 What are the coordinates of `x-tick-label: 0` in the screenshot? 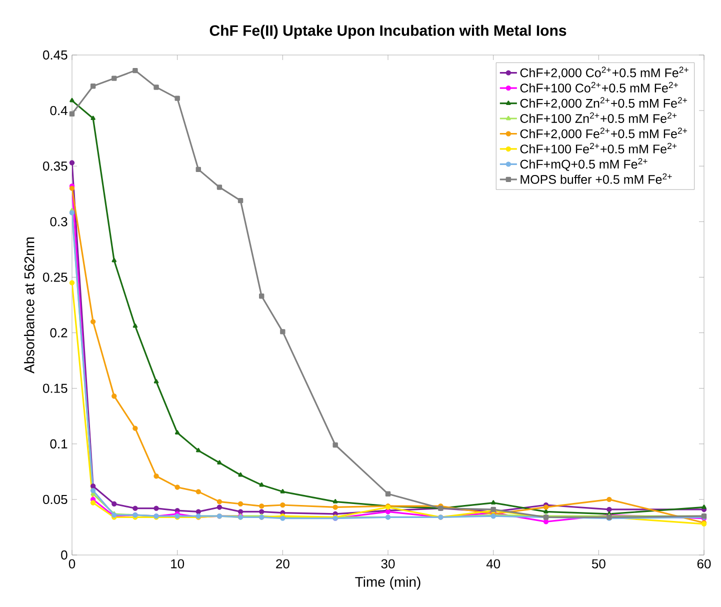 It's located at (72, 563).